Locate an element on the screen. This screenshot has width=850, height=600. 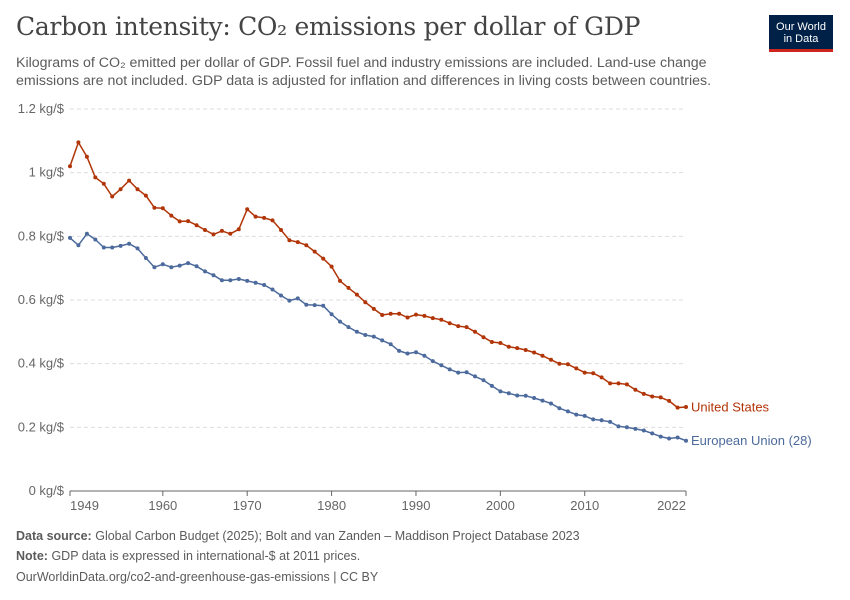
owid-logo: Our World in Data is located at coordinates (801, 33).